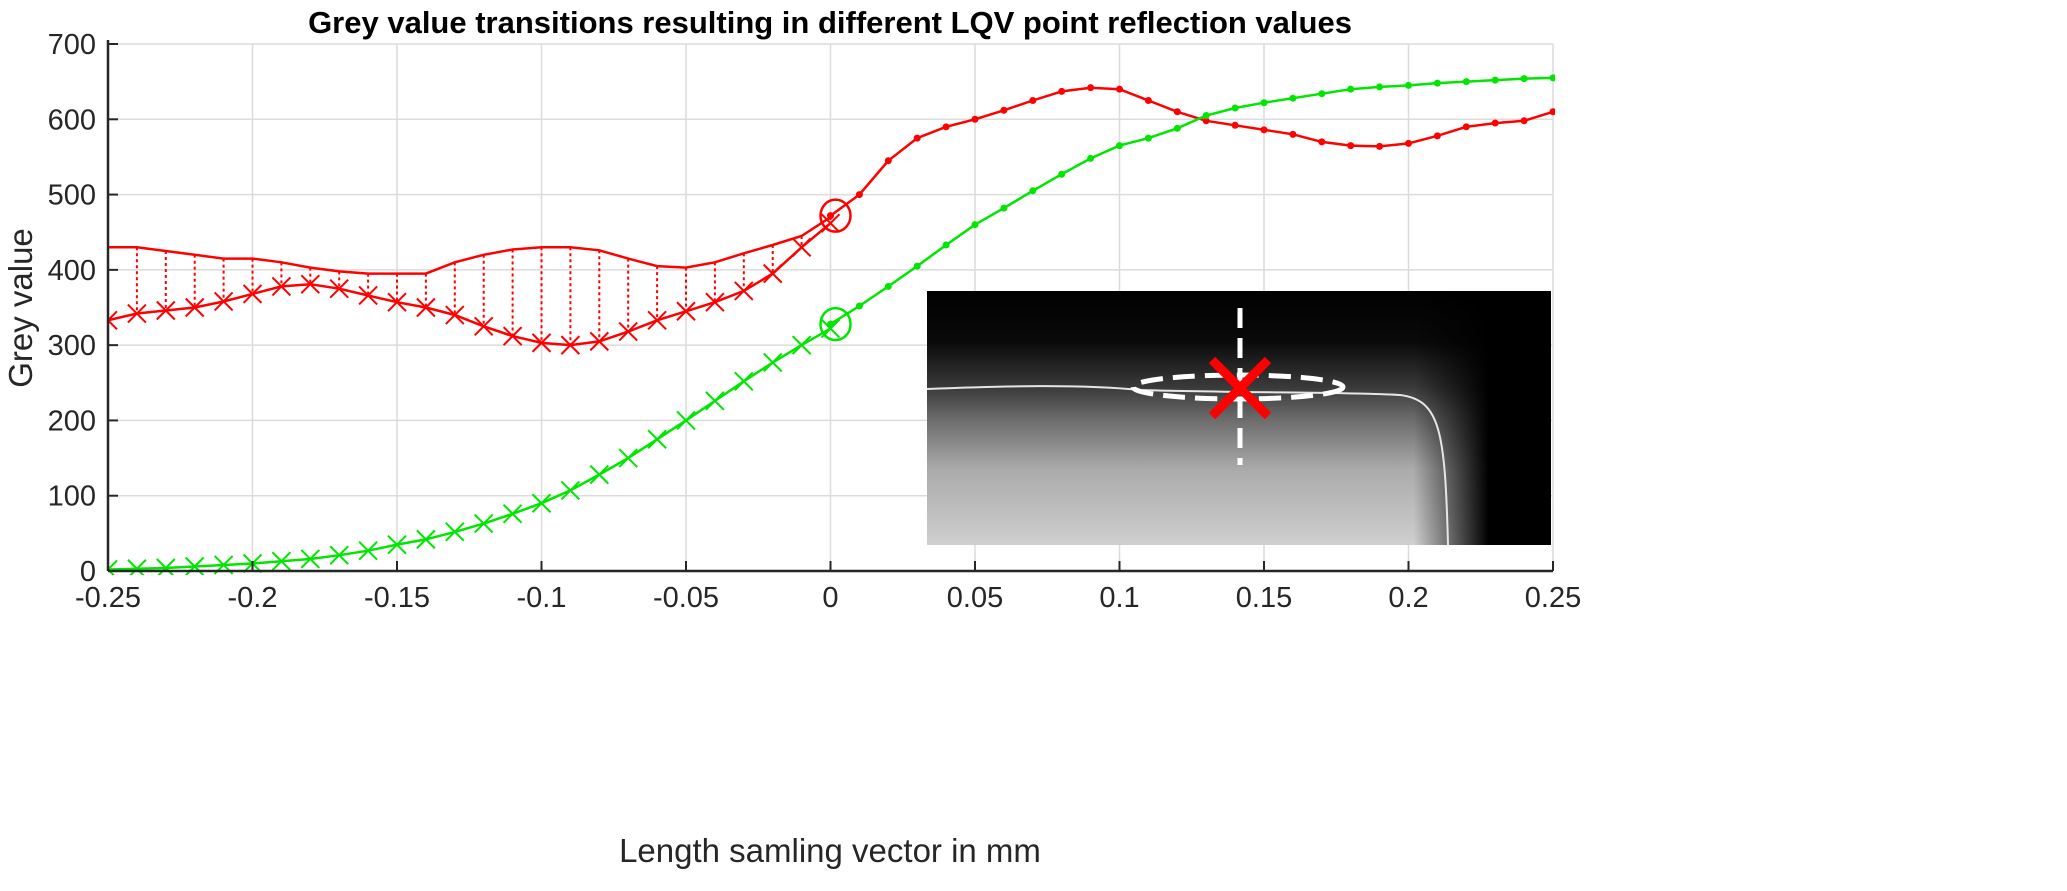 Image resolution: width=2067 pixels, height=891 pixels. Describe the element at coordinates (1264, 598) in the screenshot. I see `x-tick-label: 0.15` at that location.